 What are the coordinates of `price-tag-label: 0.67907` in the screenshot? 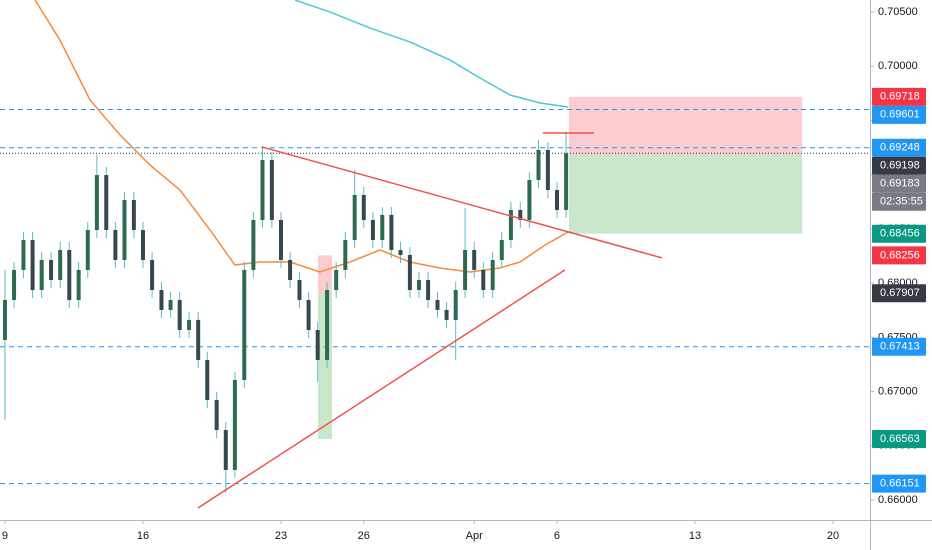 It's located at (900, 293).